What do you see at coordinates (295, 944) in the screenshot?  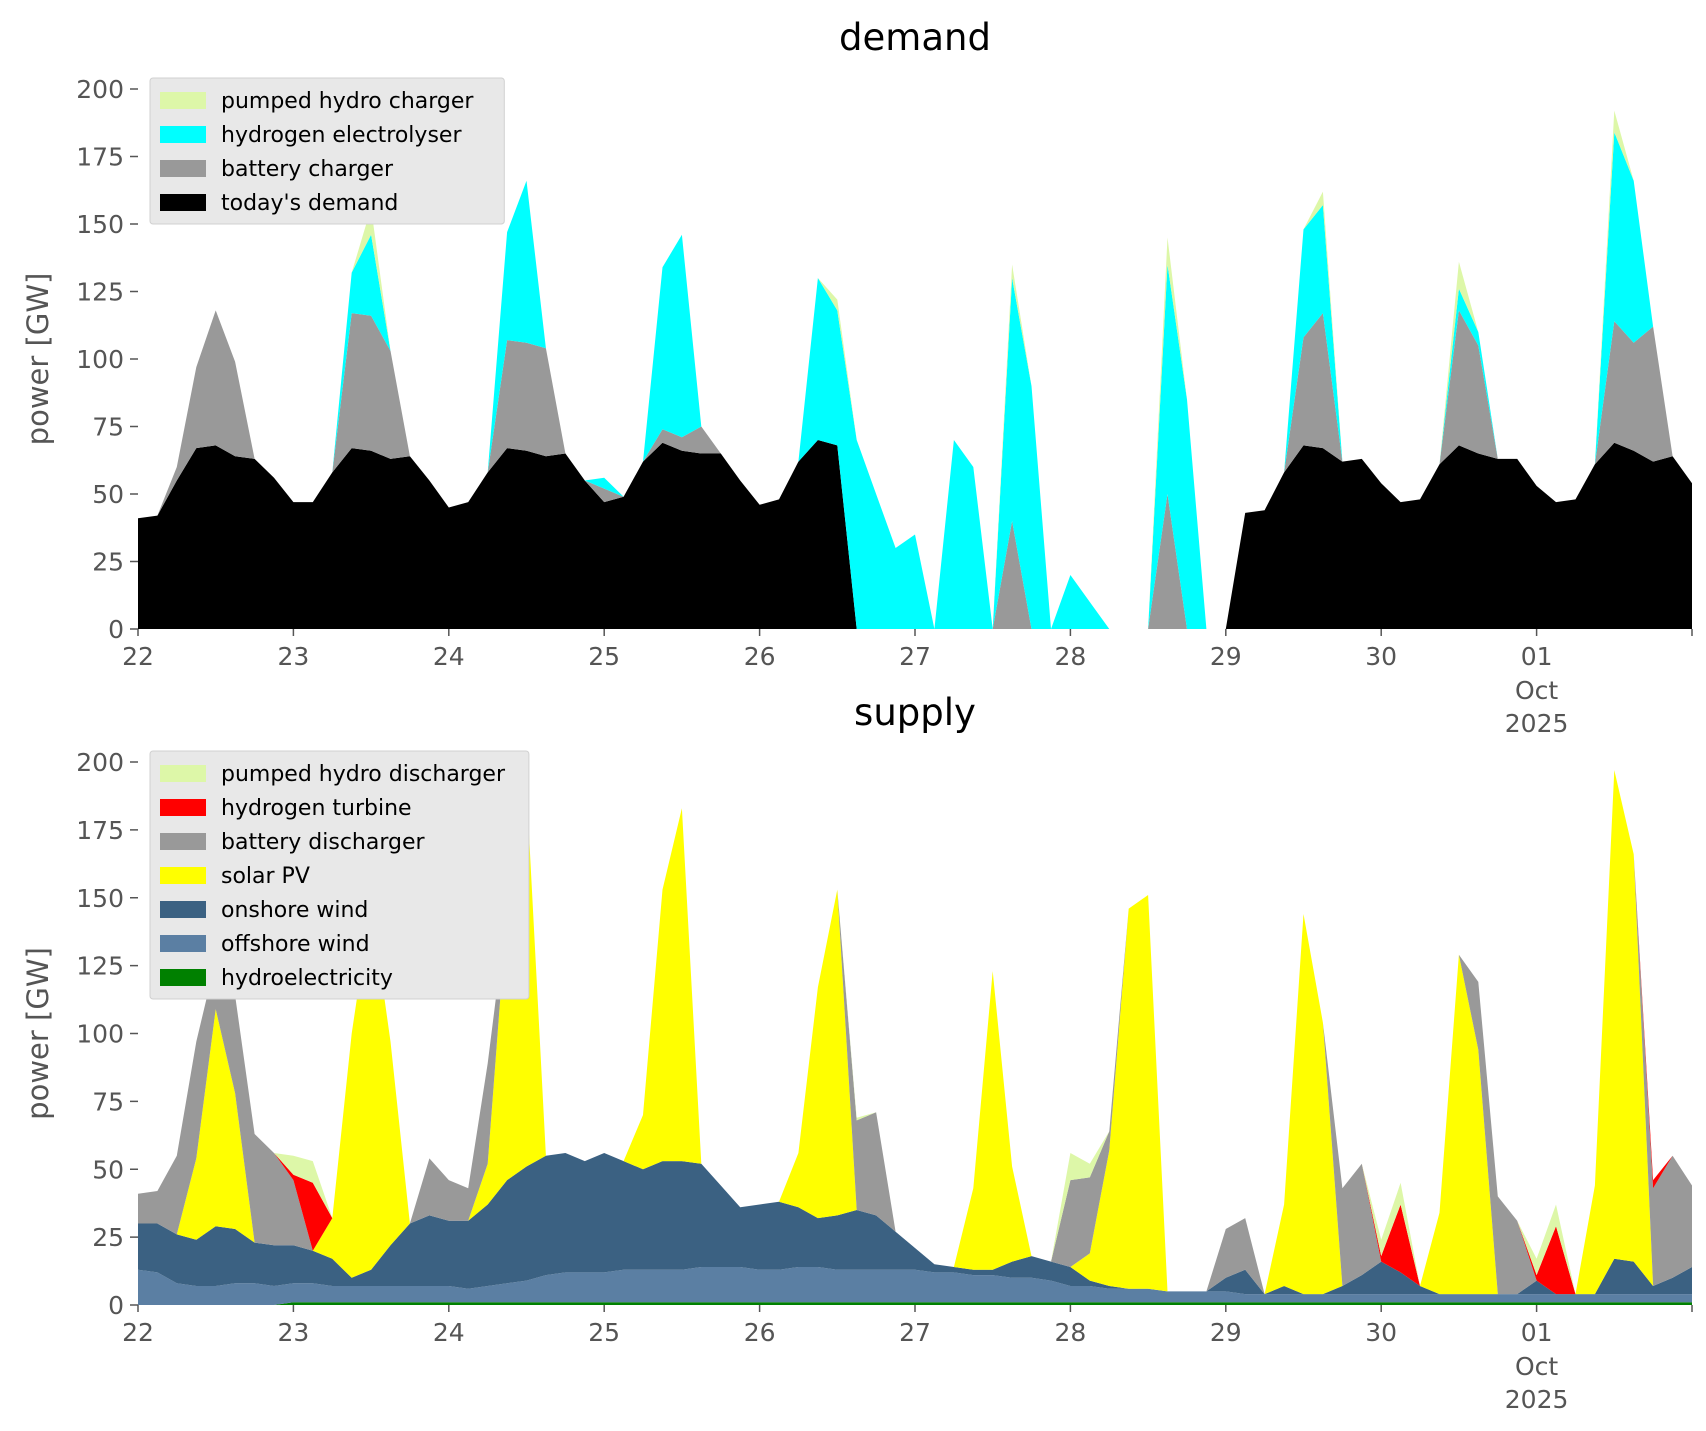 I see `legend-label: offshore wind` at bounding box center [295, 944].